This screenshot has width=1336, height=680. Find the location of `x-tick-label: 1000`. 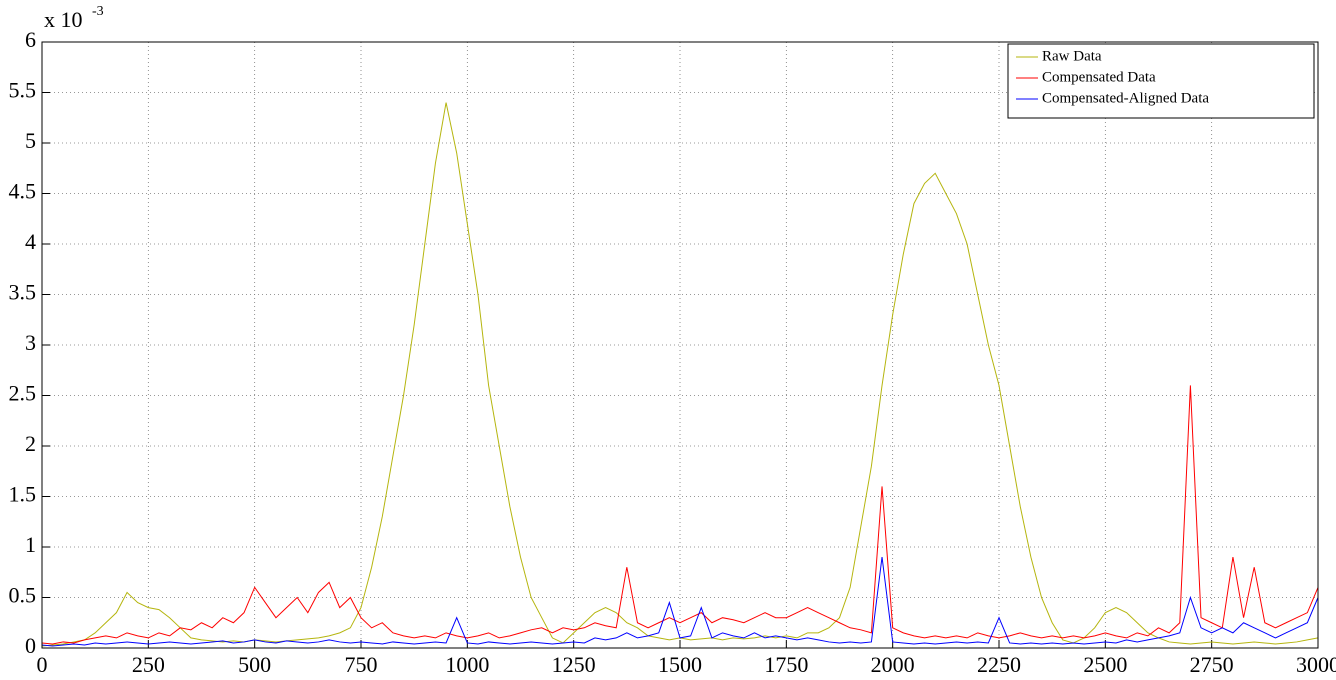

x-tick-label: 1000 is located at coordinates (467, 664).